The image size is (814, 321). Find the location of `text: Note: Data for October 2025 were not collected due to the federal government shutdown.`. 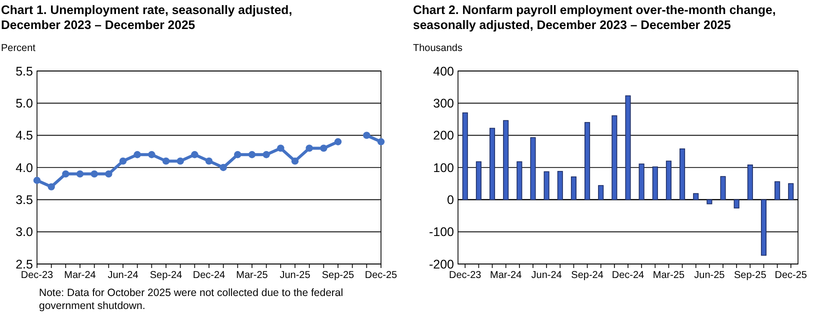

text: Note: Data for October 2025 were not collected due to the federal government shutdown. is located at coordinates (191, 299).